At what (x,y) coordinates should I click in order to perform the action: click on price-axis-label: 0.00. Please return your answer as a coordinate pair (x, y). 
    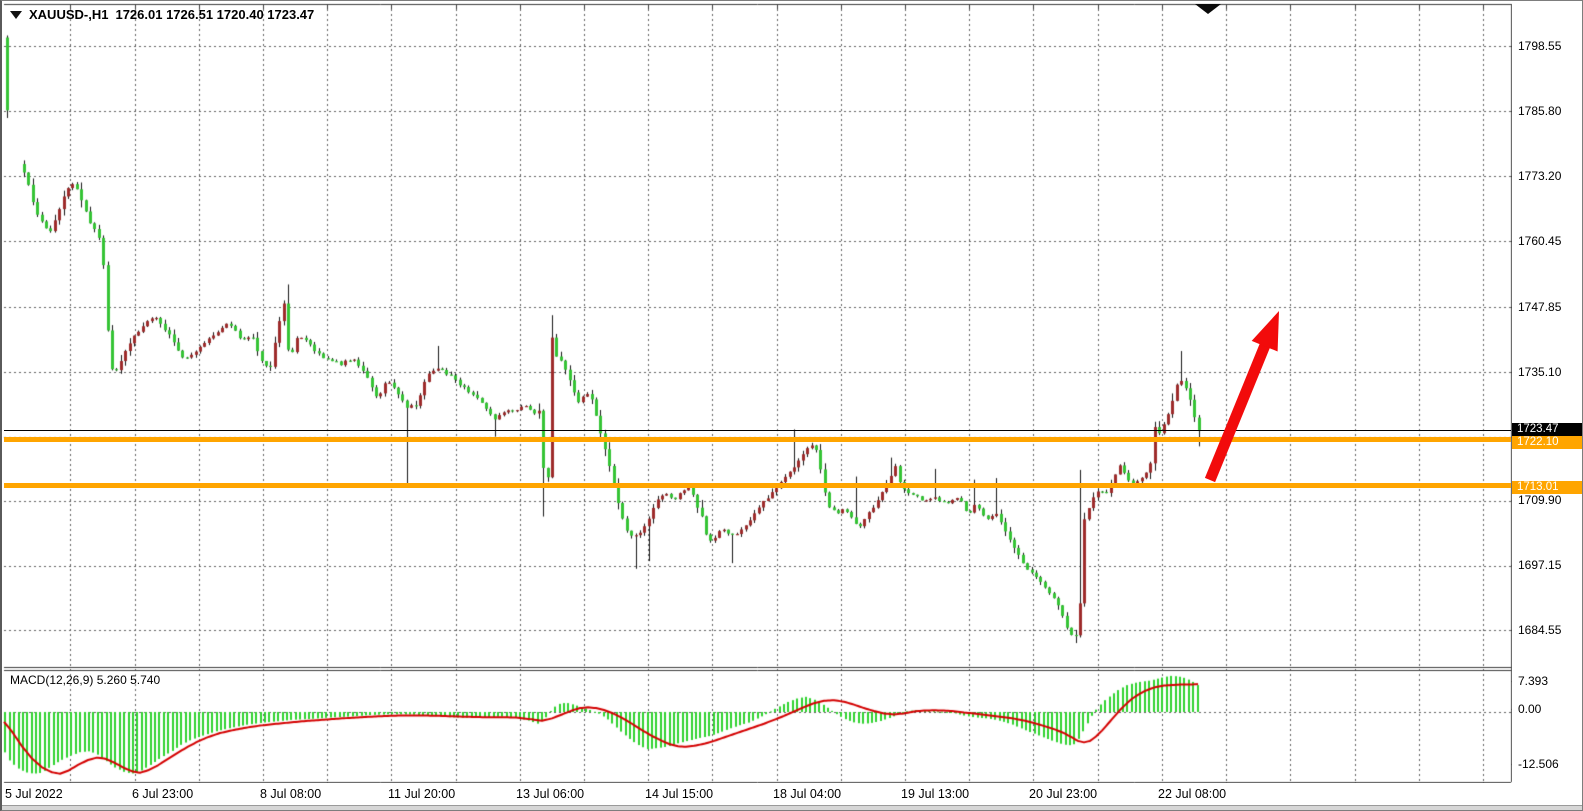
    Looking at the image, I should click on (1530, 709).